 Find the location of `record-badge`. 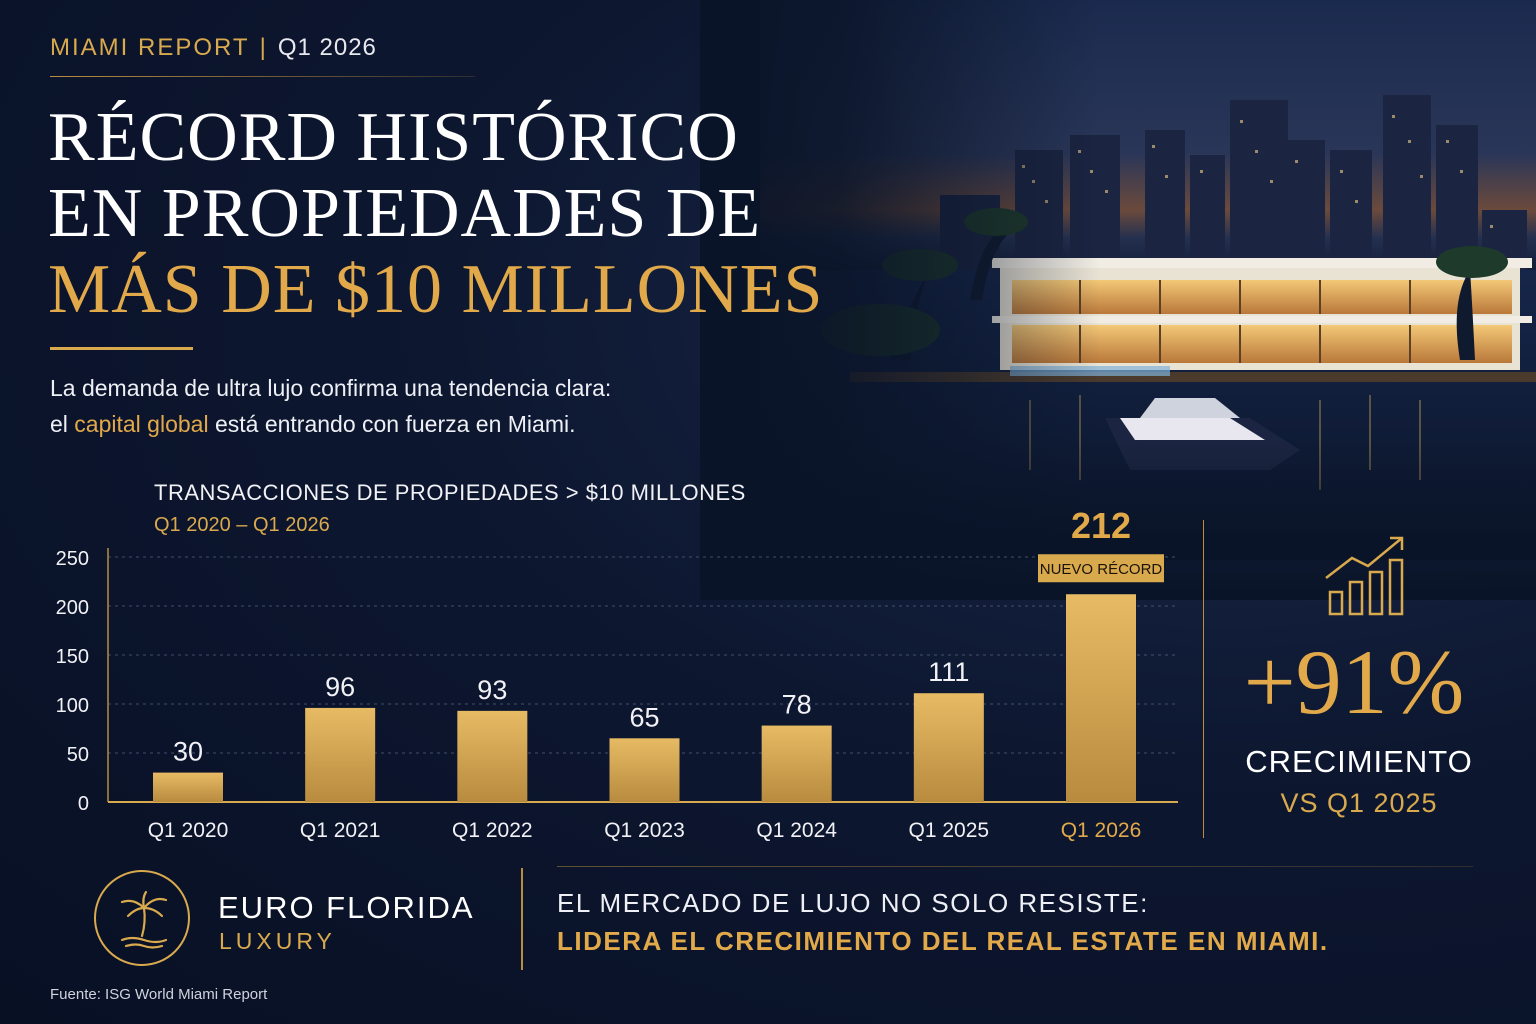

record-badge is located at coordinates (1101, 568).